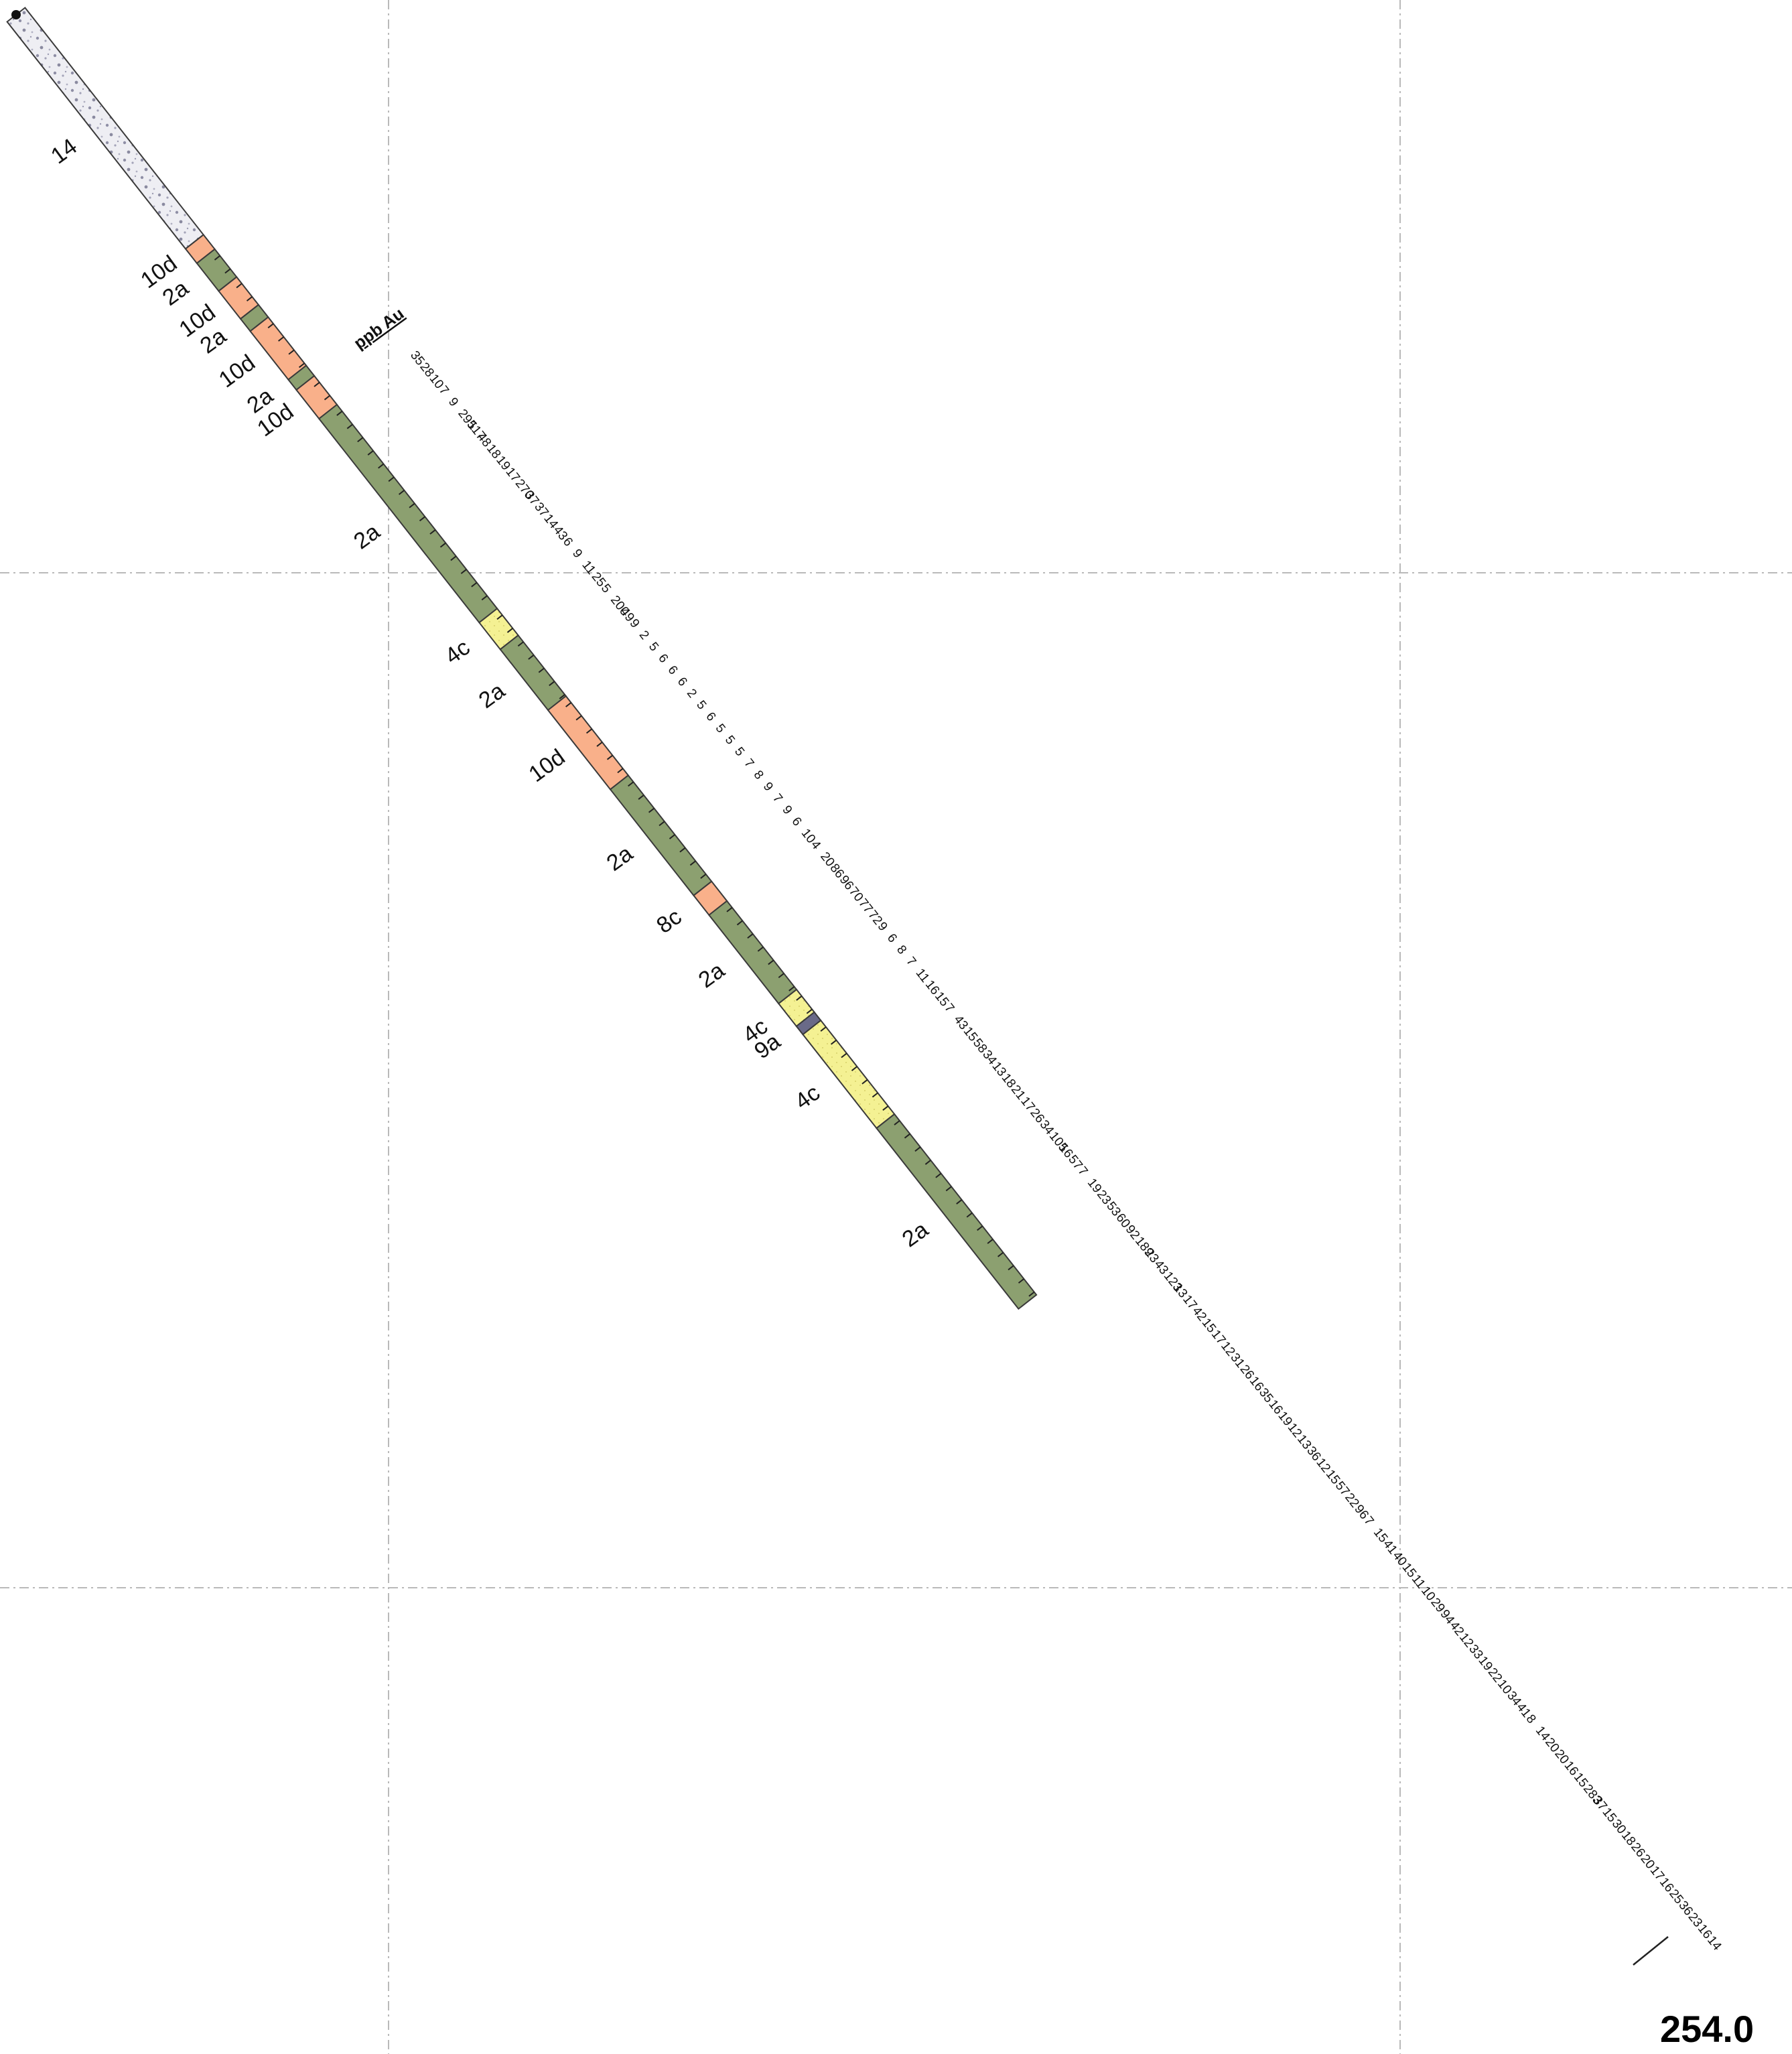 This screenshot has height=2054, width=1792. Describe the element at coordinates (849, 1074) in the screenshot. I see `interval-4c` at that location.